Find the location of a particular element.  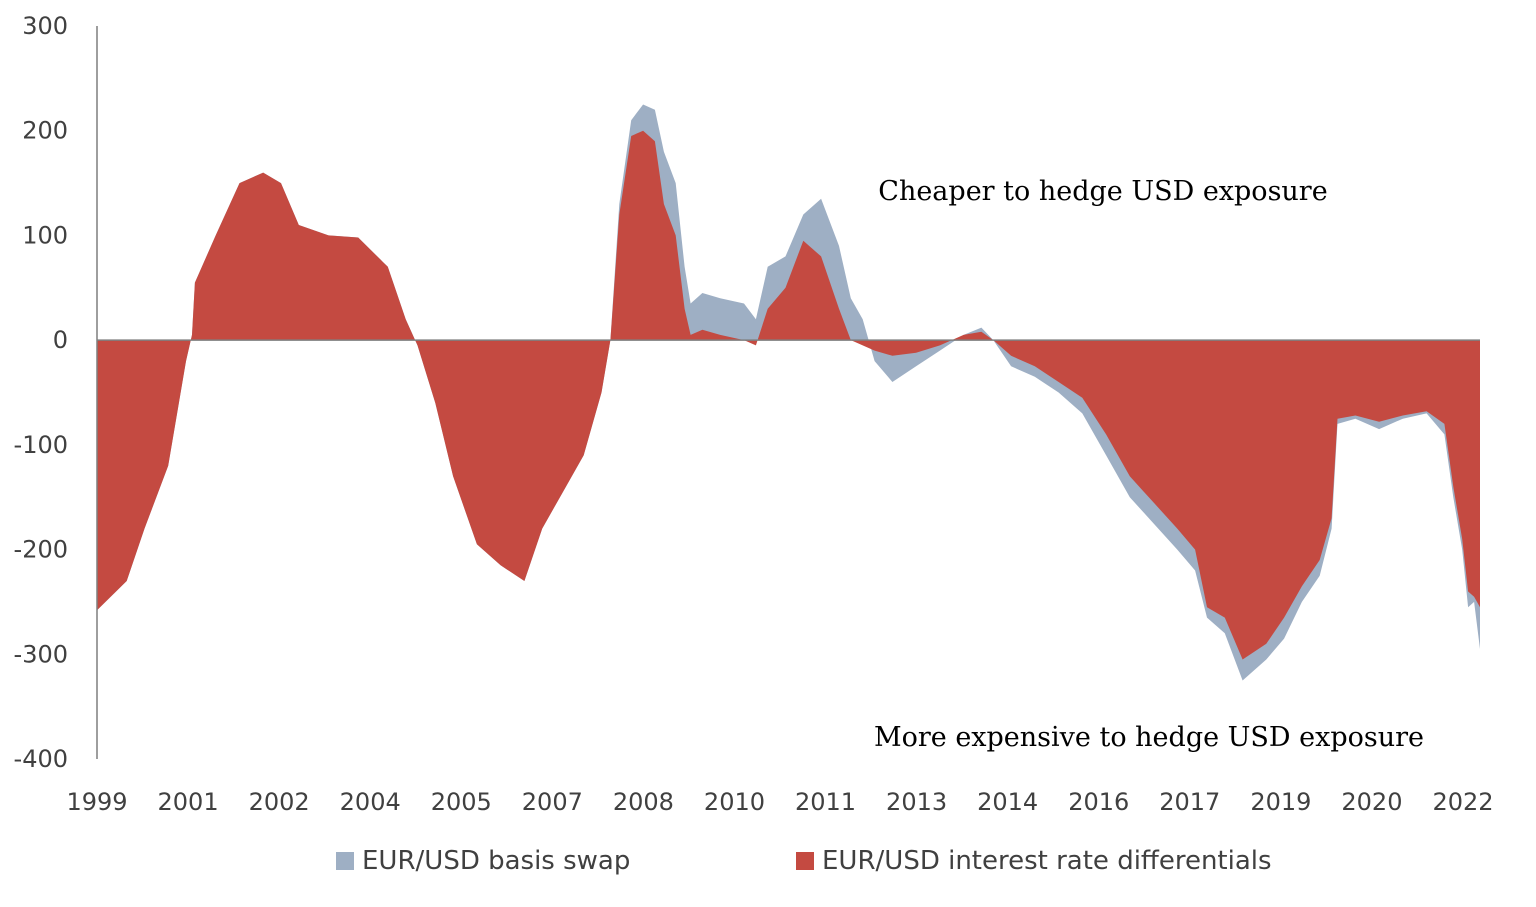

x-tick-label: 2010 is located at coordinates (734, 802).